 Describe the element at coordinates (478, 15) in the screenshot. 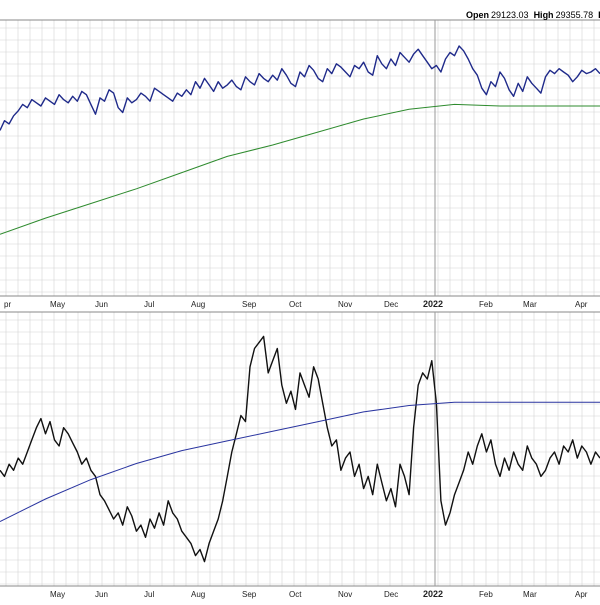

I see `open-label: Open` at that location.